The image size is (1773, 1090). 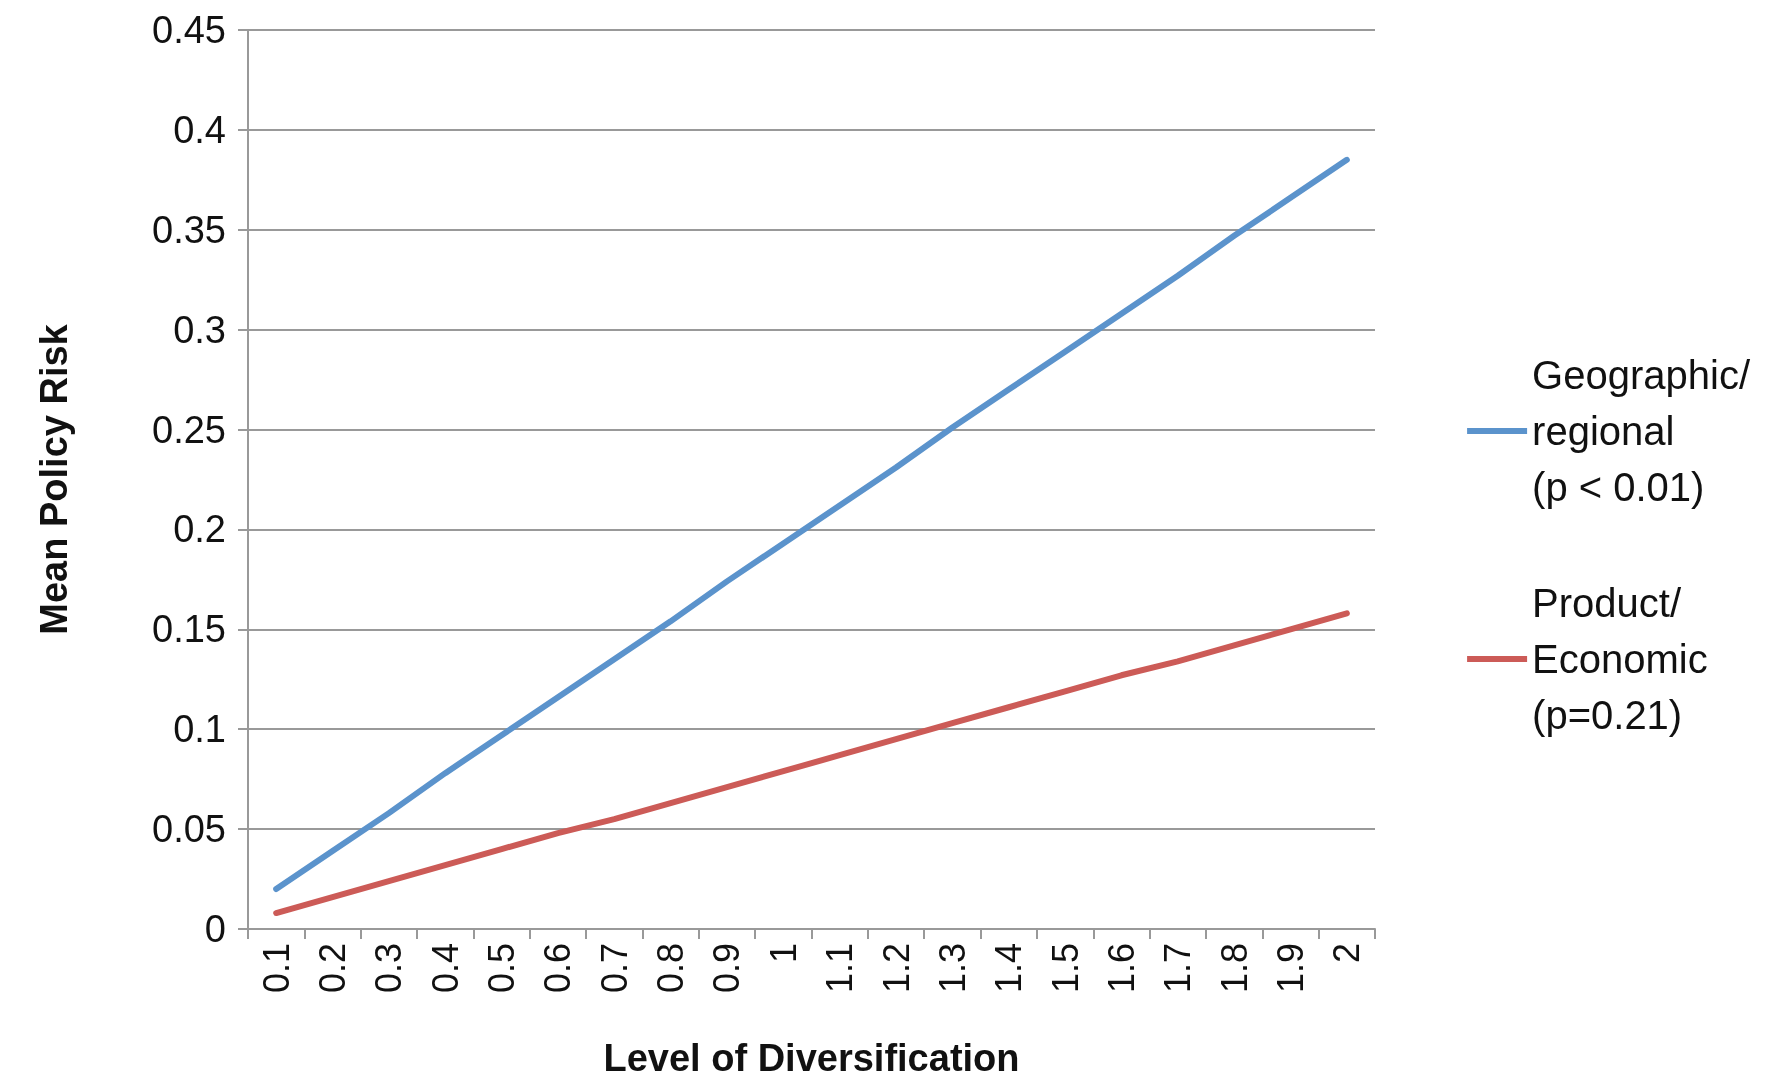 What do you see at coordinates (333, 968) in the screenshot?
I see `x-tick-label: 0.2` at bounding box center [333, 968].